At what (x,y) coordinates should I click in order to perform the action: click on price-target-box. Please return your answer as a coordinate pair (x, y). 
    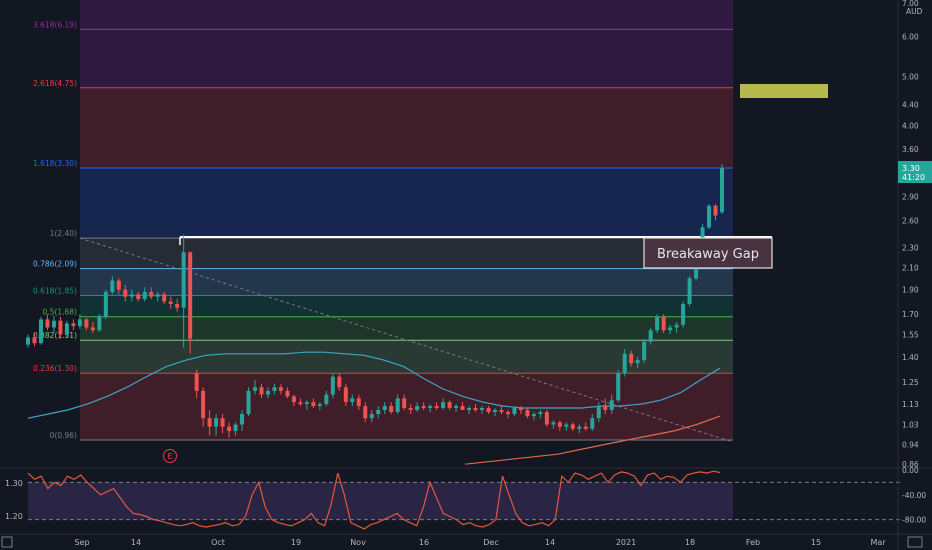
    Looking at the image, I should click on (784, 91).